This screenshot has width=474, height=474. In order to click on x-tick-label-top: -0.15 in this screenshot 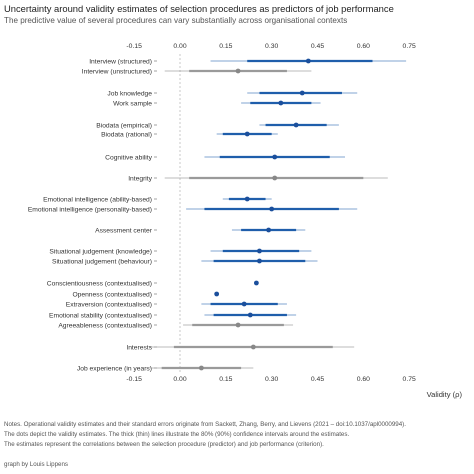, I will do `click(134, 46)`.